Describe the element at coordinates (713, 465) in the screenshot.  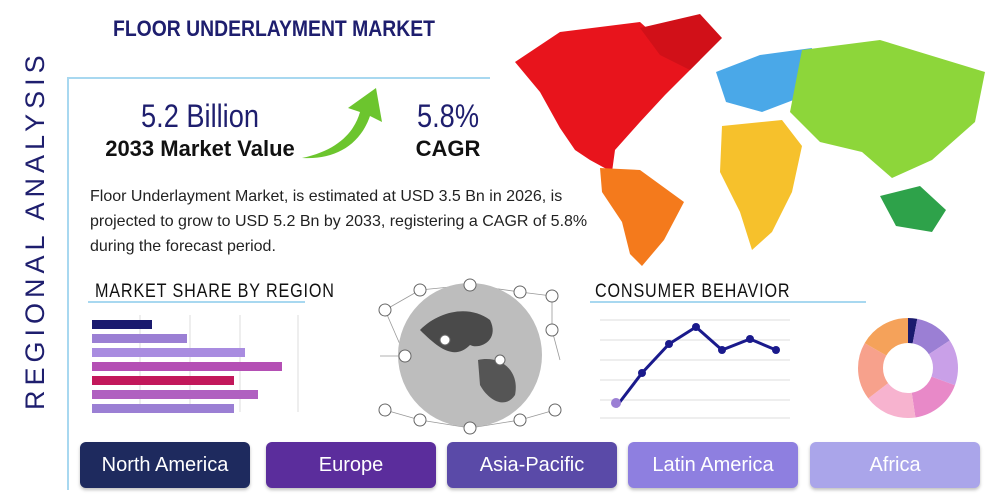
I see `region-button: Latin America` at that location.